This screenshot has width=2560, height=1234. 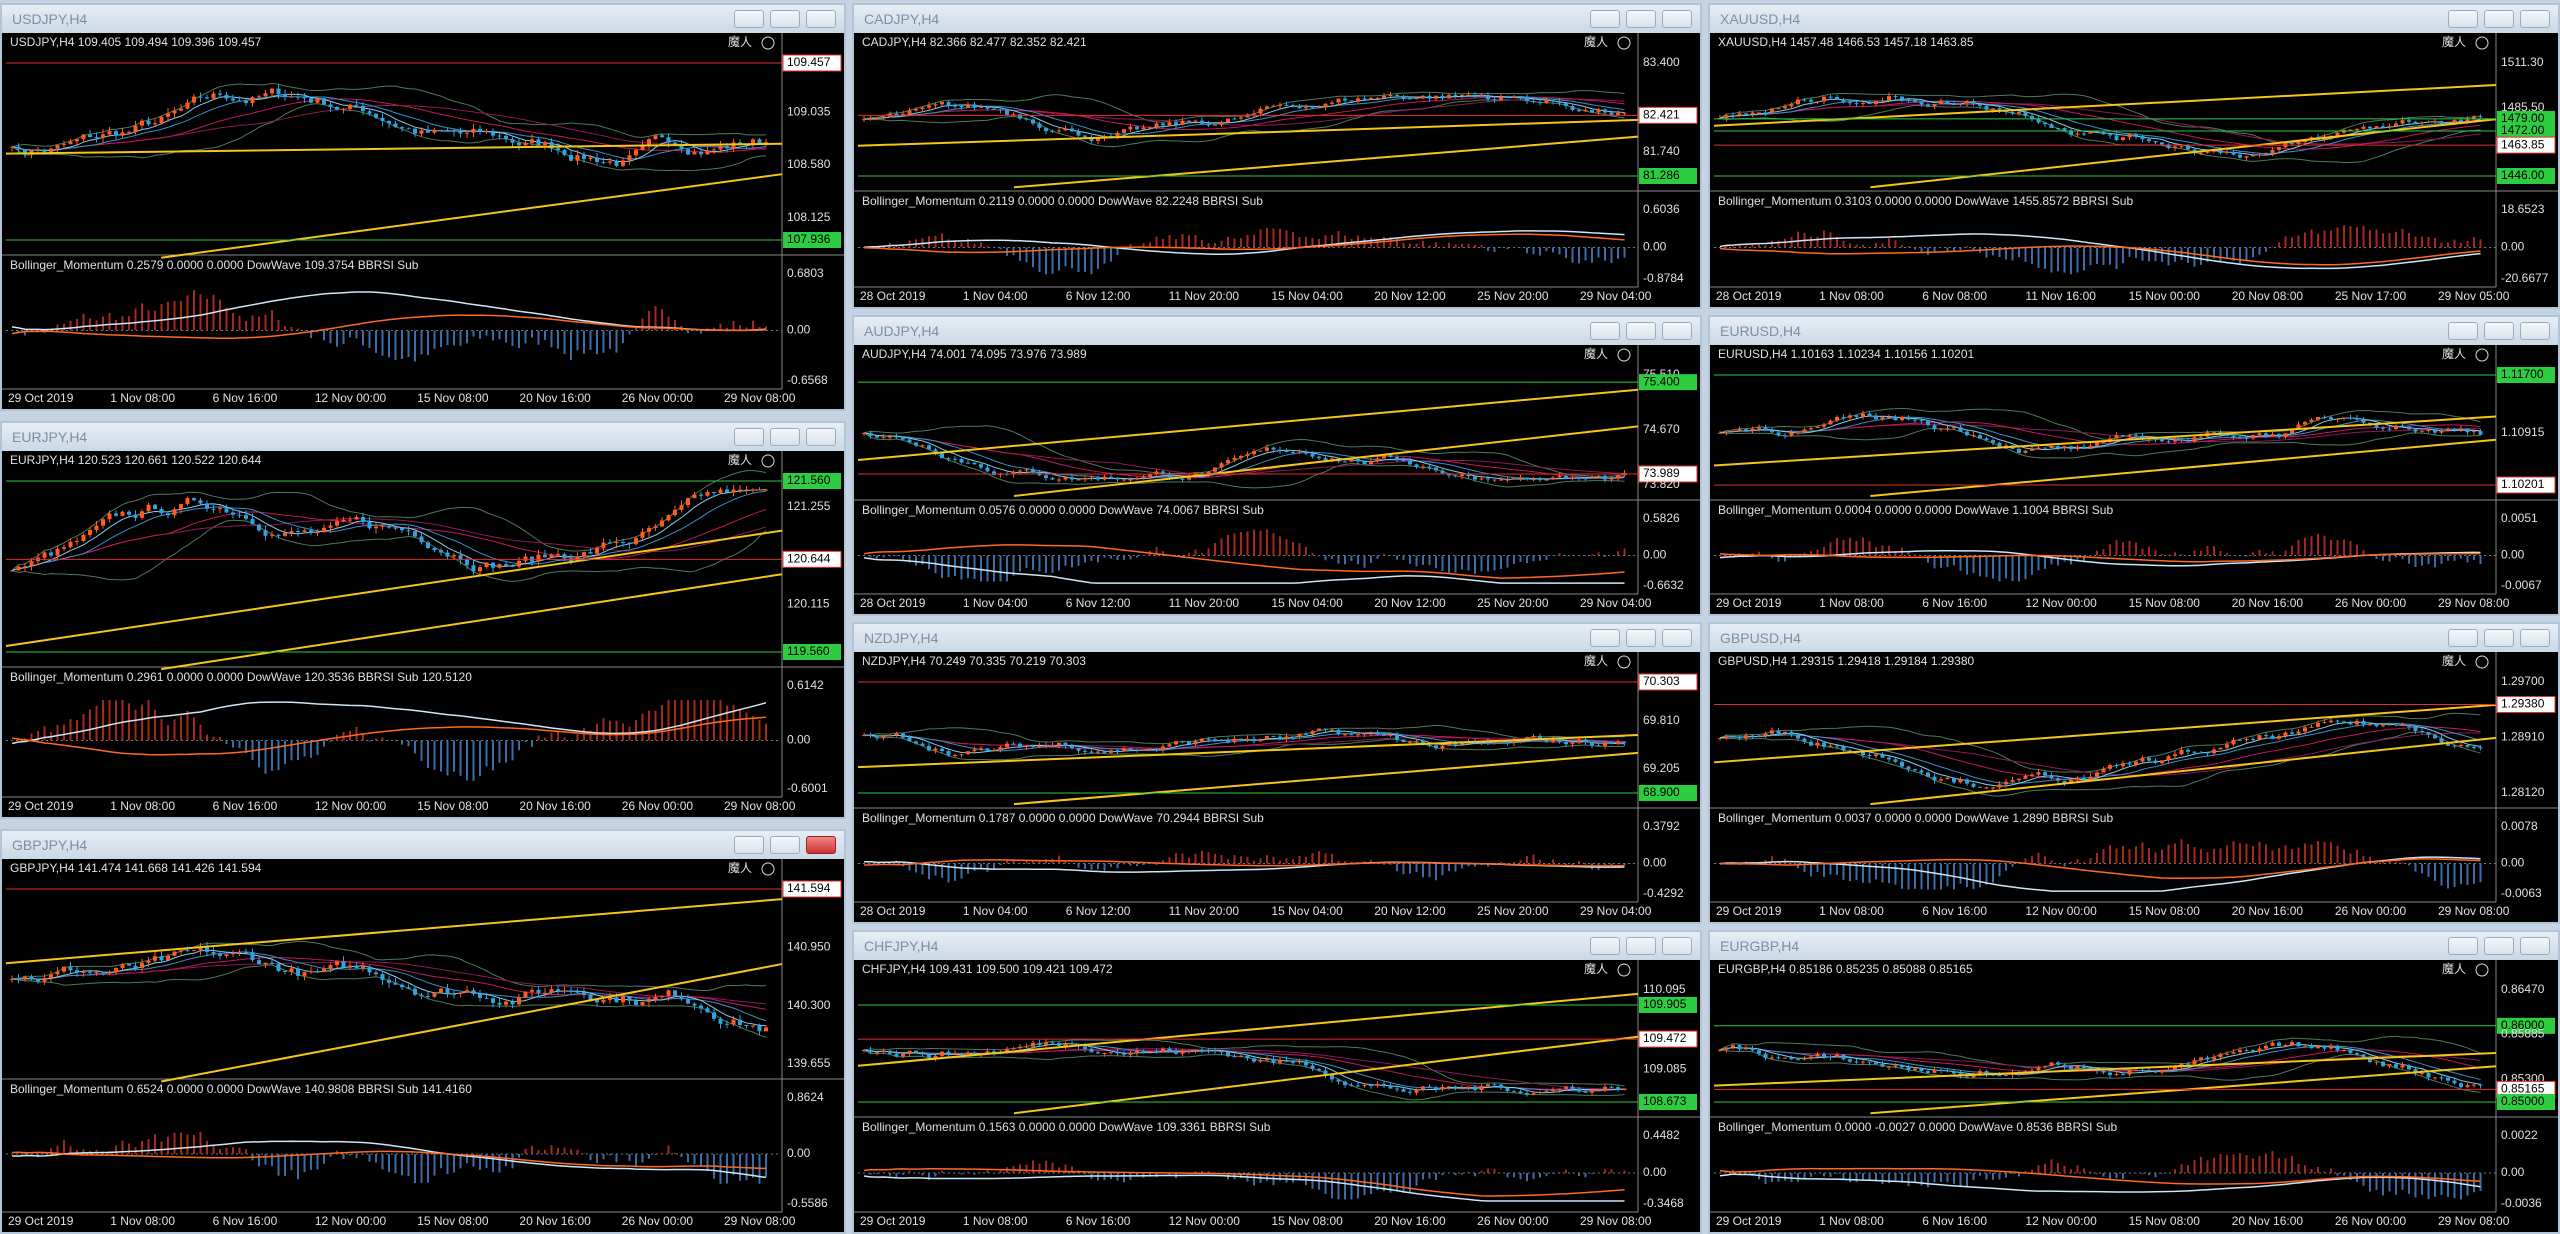 I want to click on moving-average, so click(x=2100, y=127).